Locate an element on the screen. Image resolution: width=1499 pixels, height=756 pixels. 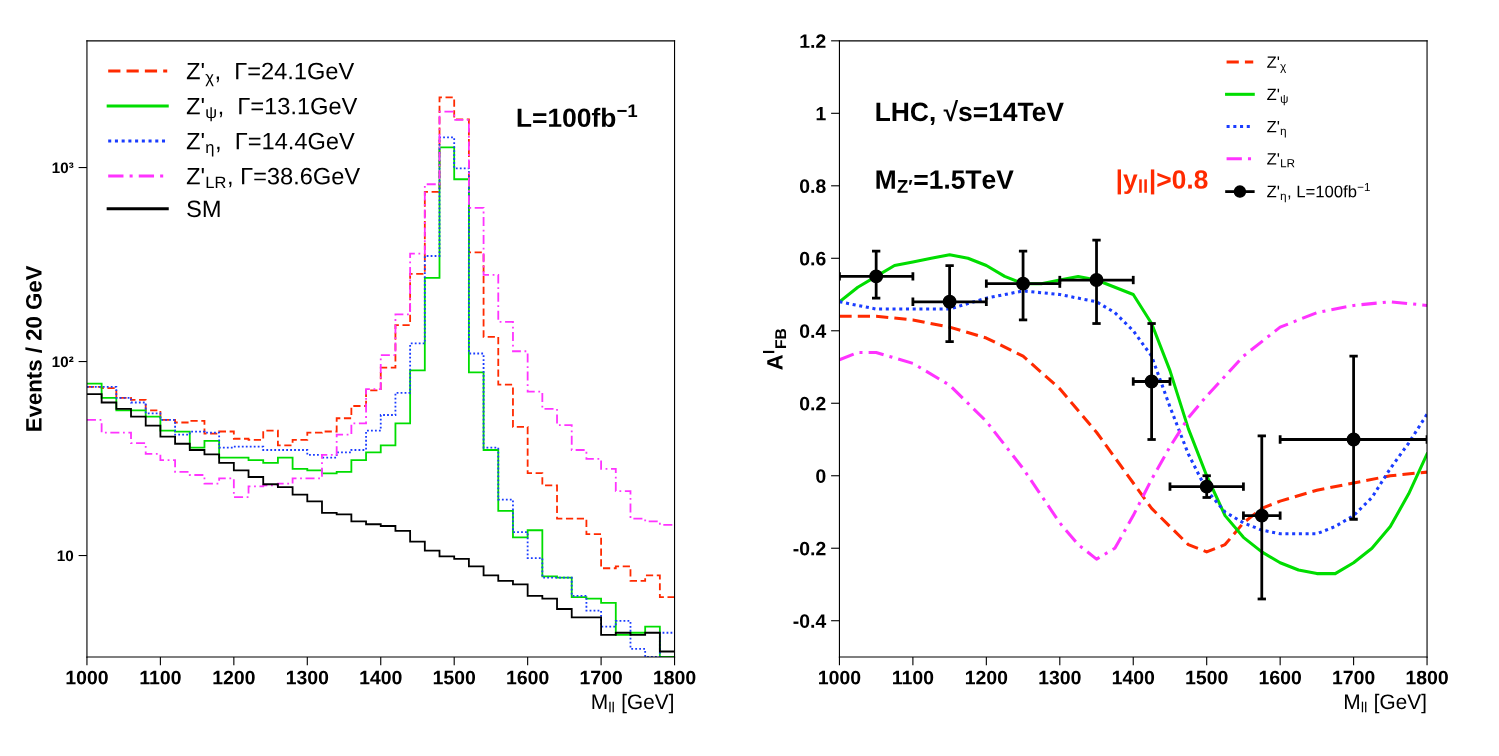
legend-label: Z'$_{η}$ is located at coordinates (1276, 129).